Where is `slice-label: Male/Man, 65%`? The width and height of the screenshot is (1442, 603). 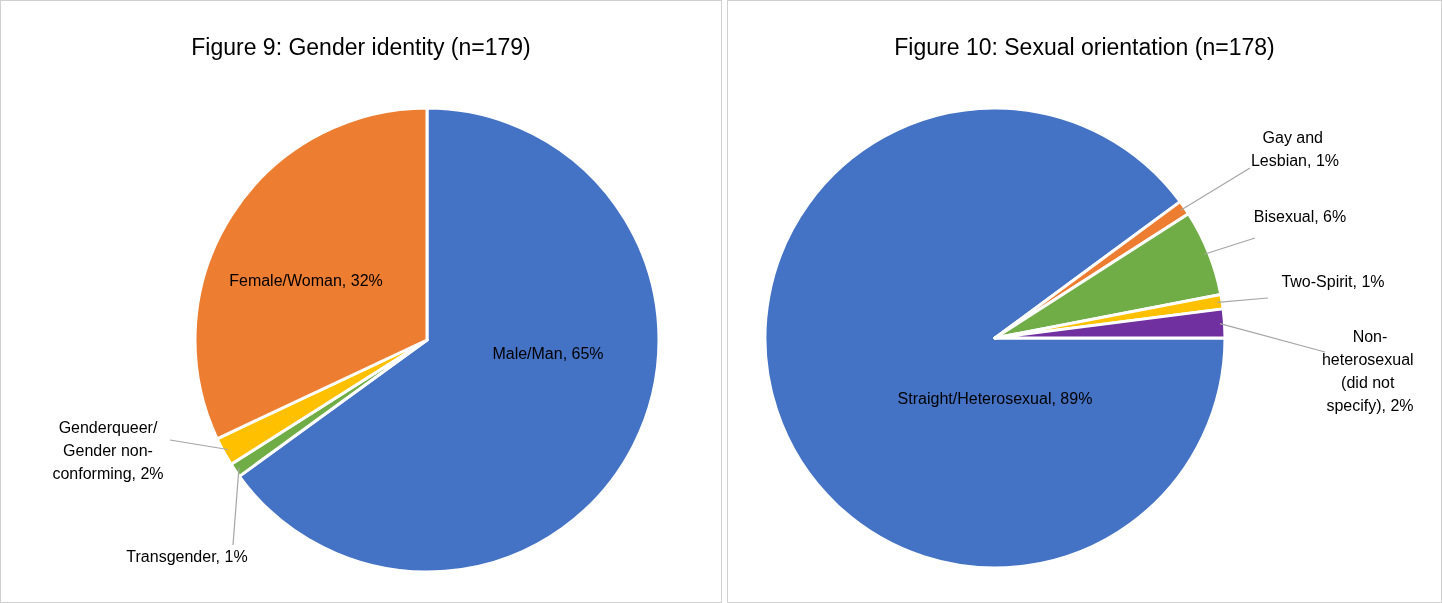 slice-label: Male/Man, 65% is located at coordinates (548, 354).